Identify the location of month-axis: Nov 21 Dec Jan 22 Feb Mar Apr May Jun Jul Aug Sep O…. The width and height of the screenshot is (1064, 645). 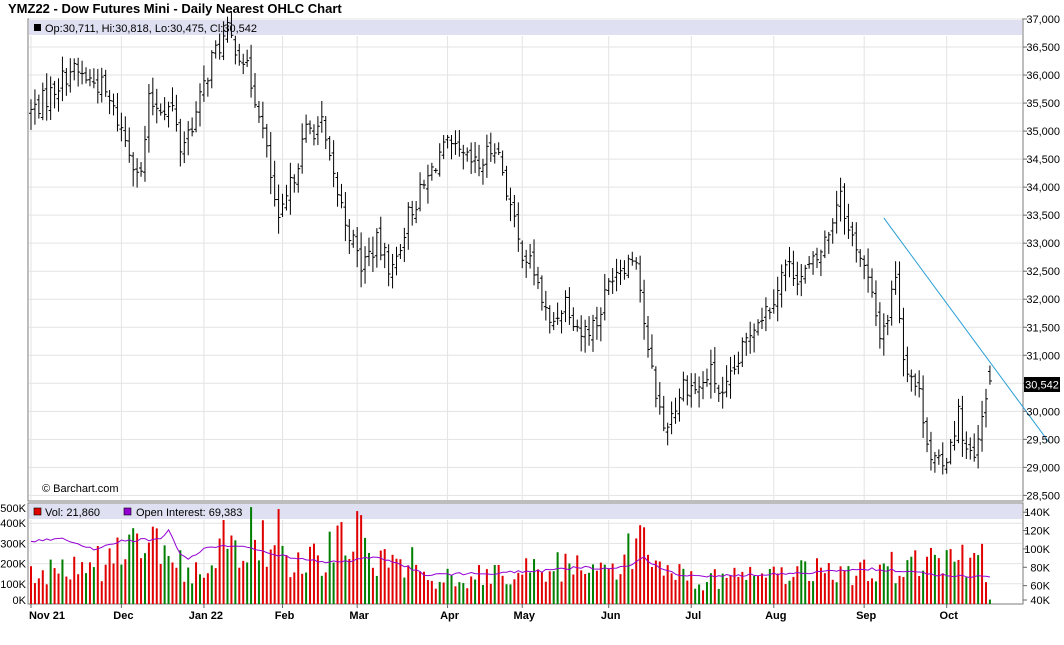
(493, 613).